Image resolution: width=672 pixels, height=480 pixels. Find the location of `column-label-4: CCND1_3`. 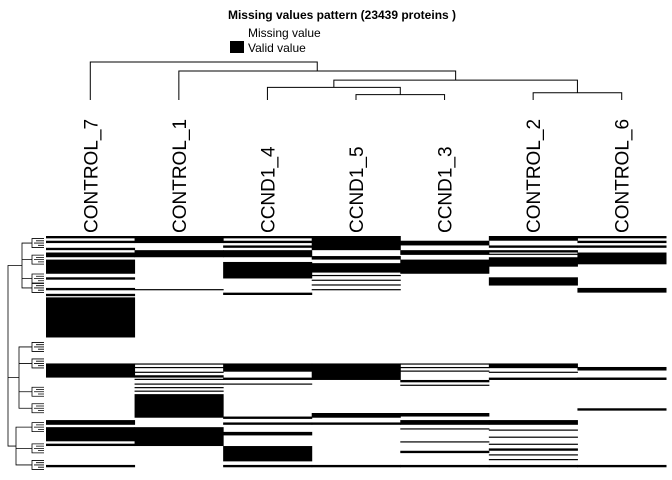

column-label-4: CCND1_3 is located at coordinates (446, 189).